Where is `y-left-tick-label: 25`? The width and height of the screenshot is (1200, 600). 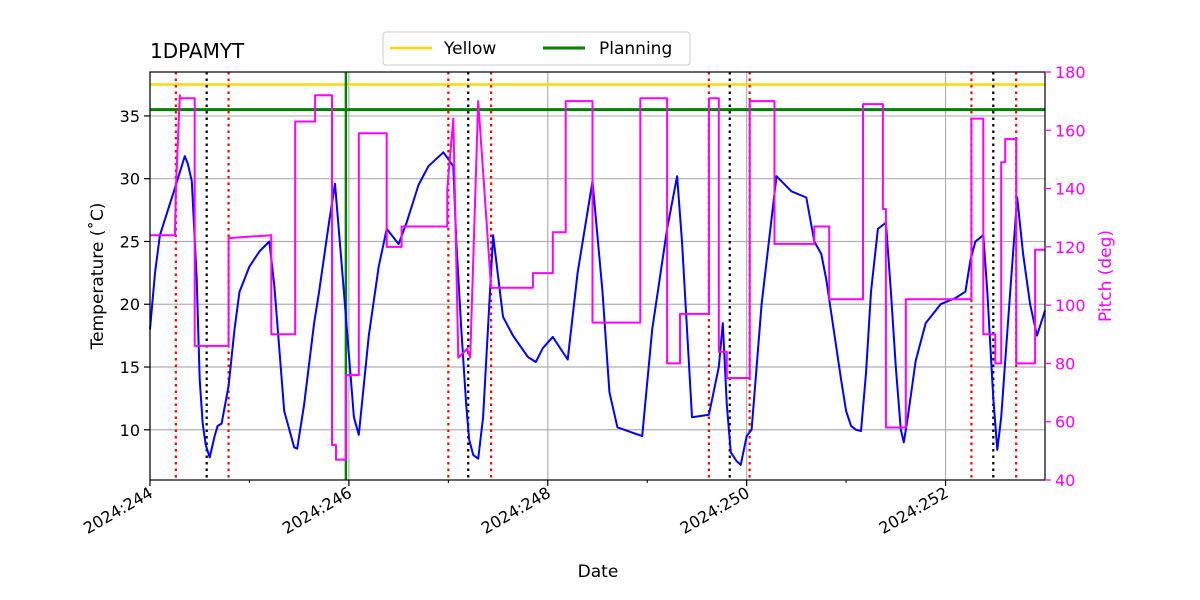 y-left-tick-label: 25 is located at coordinates (130, 241).